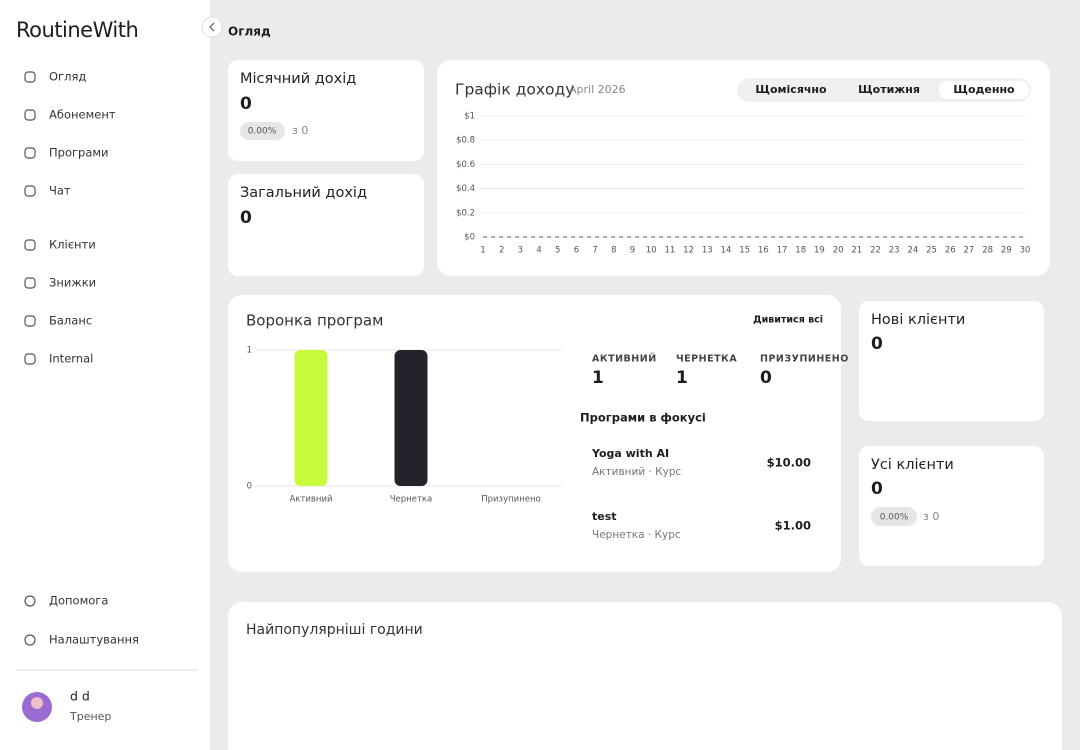  I want to click on funnel-chart: 0 1 Активний Чернетка Призупинено, so click(404, 425).